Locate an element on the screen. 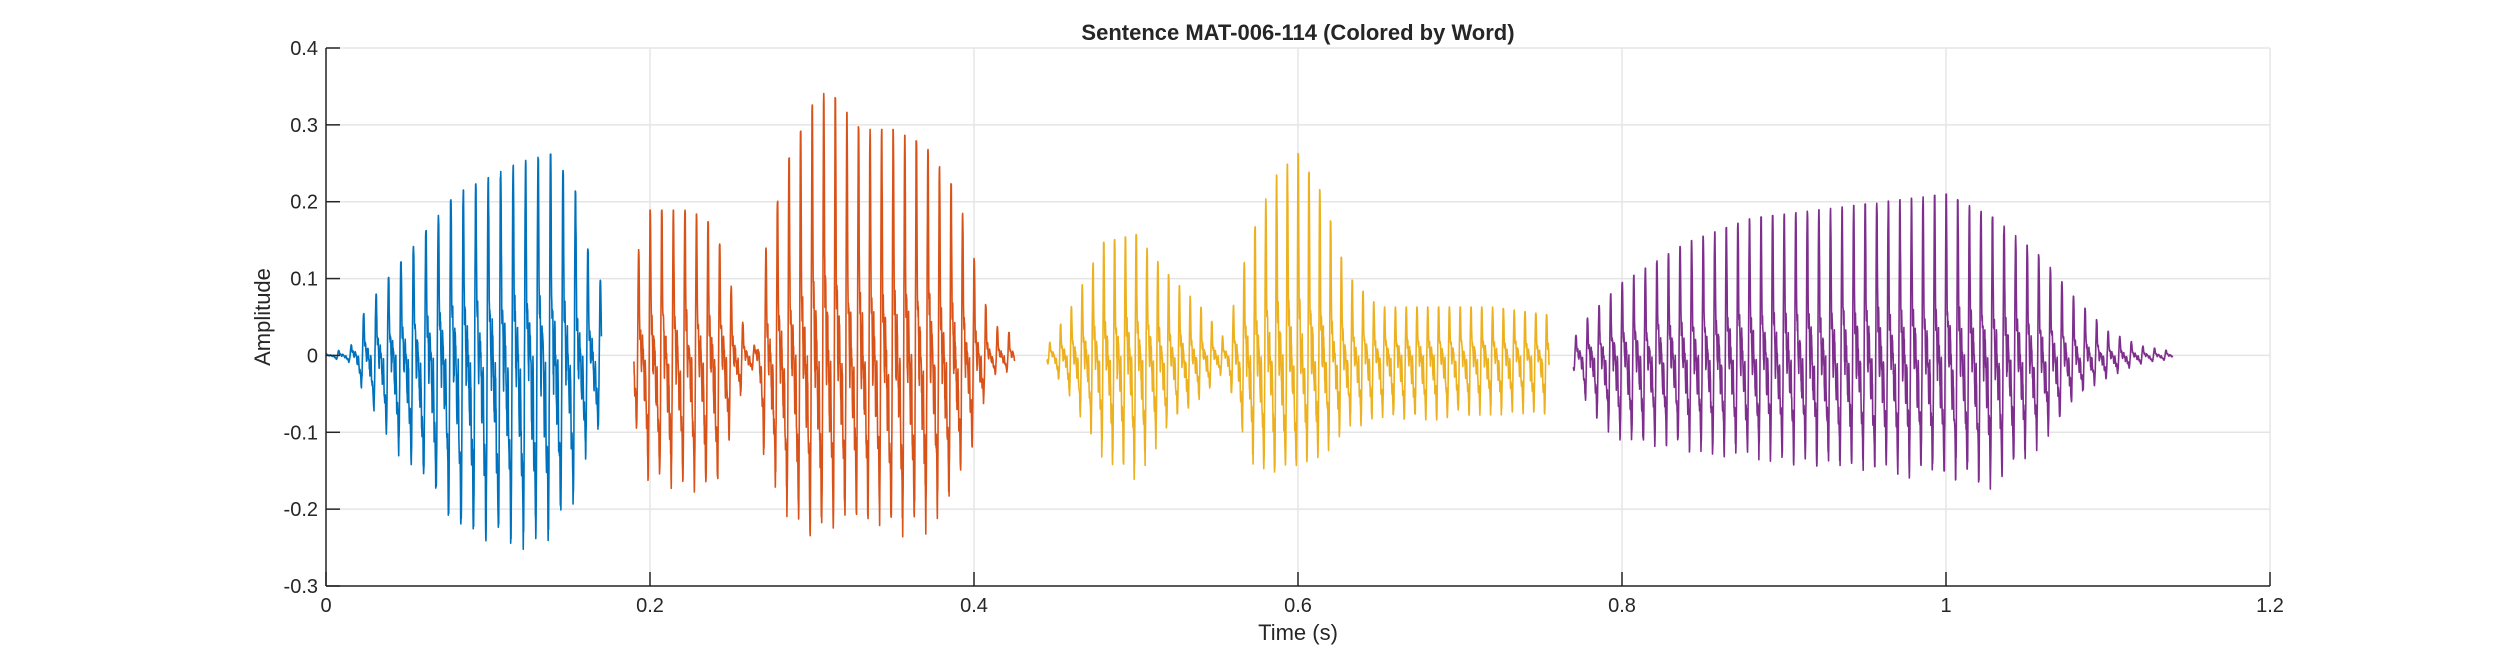 Image resolution: width=2500 pixels, height=657 pixels. x-tick-label: 0.6 is located at coordinates (1298, 606).